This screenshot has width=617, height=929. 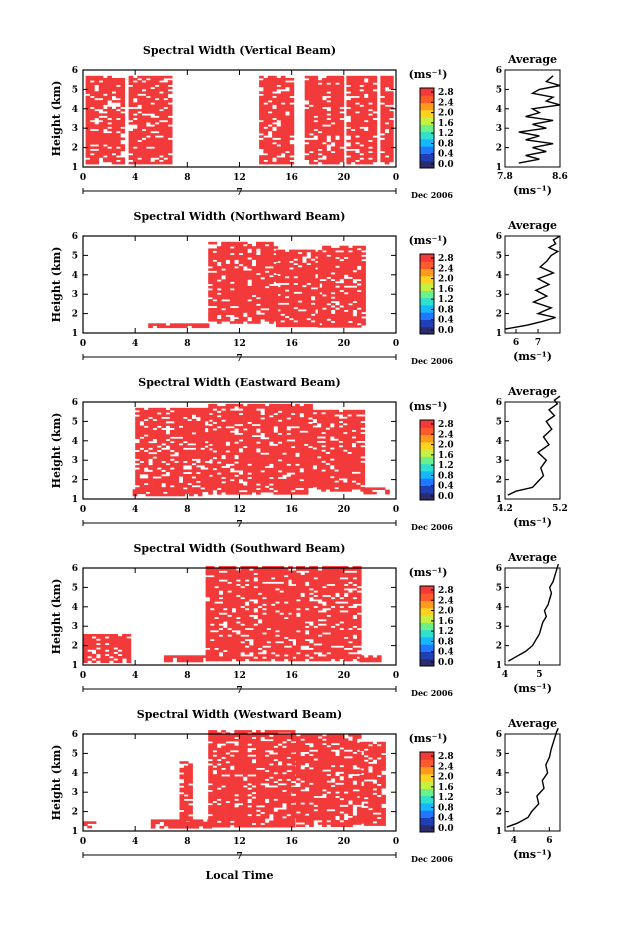 What do you see at coordinates (446, 165) in the screenshot?
I see `colorbar-tick-label: 0.0` at bounding box center [446, 165].